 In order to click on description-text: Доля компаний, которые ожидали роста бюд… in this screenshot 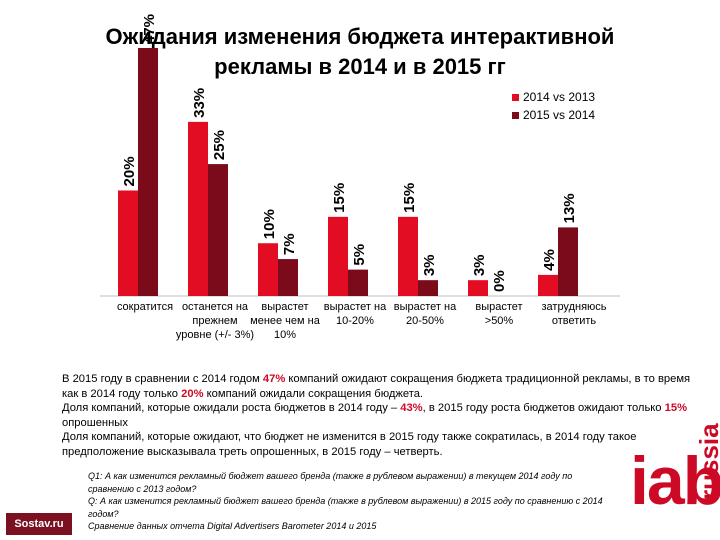, I will do `click(231, 408)`.